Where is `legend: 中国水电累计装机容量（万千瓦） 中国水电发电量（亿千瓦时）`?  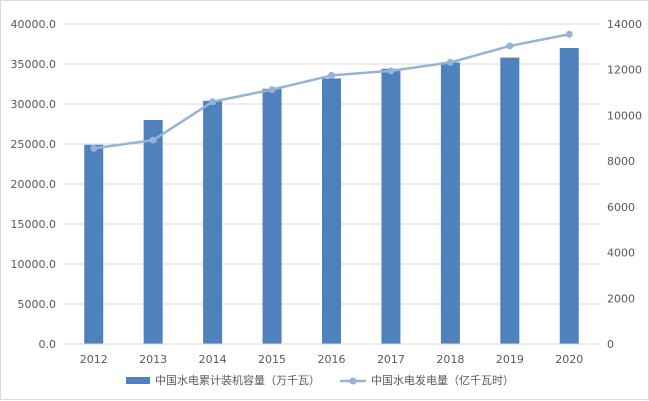
legend: 中国水电累计装机容量（万千瓦） 中国水电发电量（亿千瓦时） is located at coordinates (320, 380).